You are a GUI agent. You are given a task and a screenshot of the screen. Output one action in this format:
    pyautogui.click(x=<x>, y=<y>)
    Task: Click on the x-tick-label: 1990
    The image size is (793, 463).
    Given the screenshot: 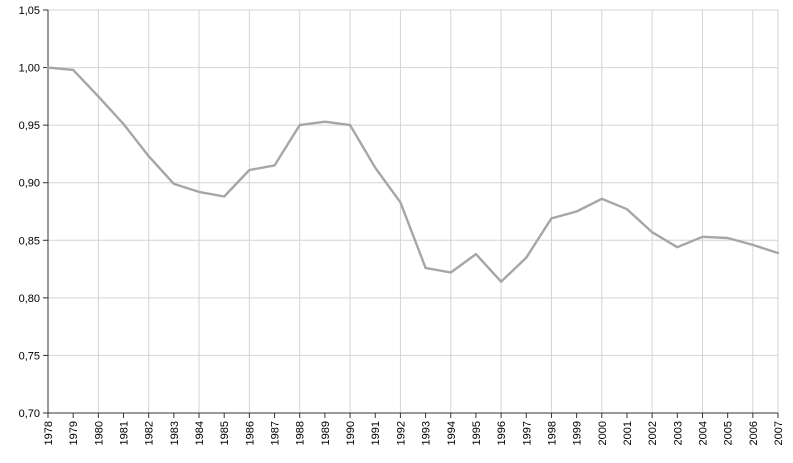 What is the action you would take?
    pyautogui.click(x=351, y=433)
    